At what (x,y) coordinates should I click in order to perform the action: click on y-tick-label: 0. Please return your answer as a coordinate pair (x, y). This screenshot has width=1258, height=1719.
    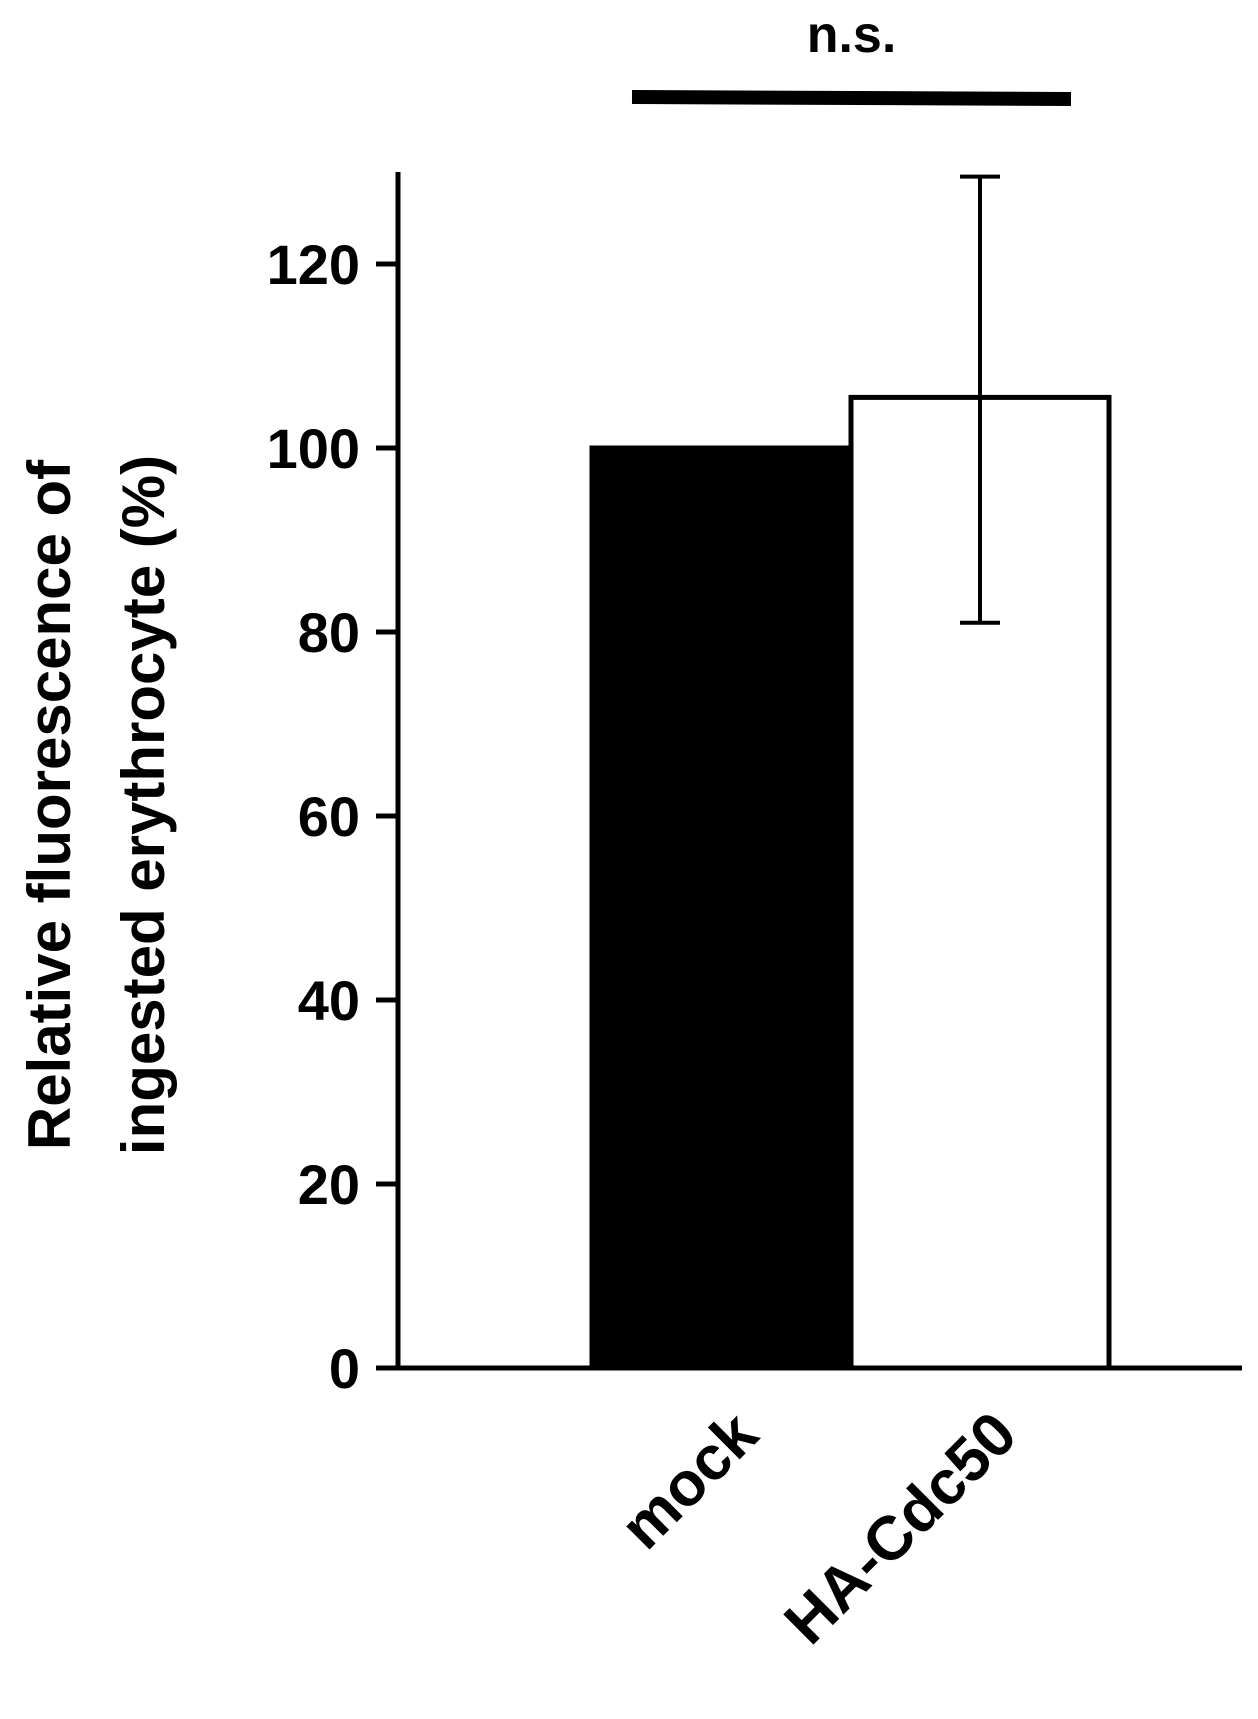
    Looking at the image, I should click on (344, 1368).